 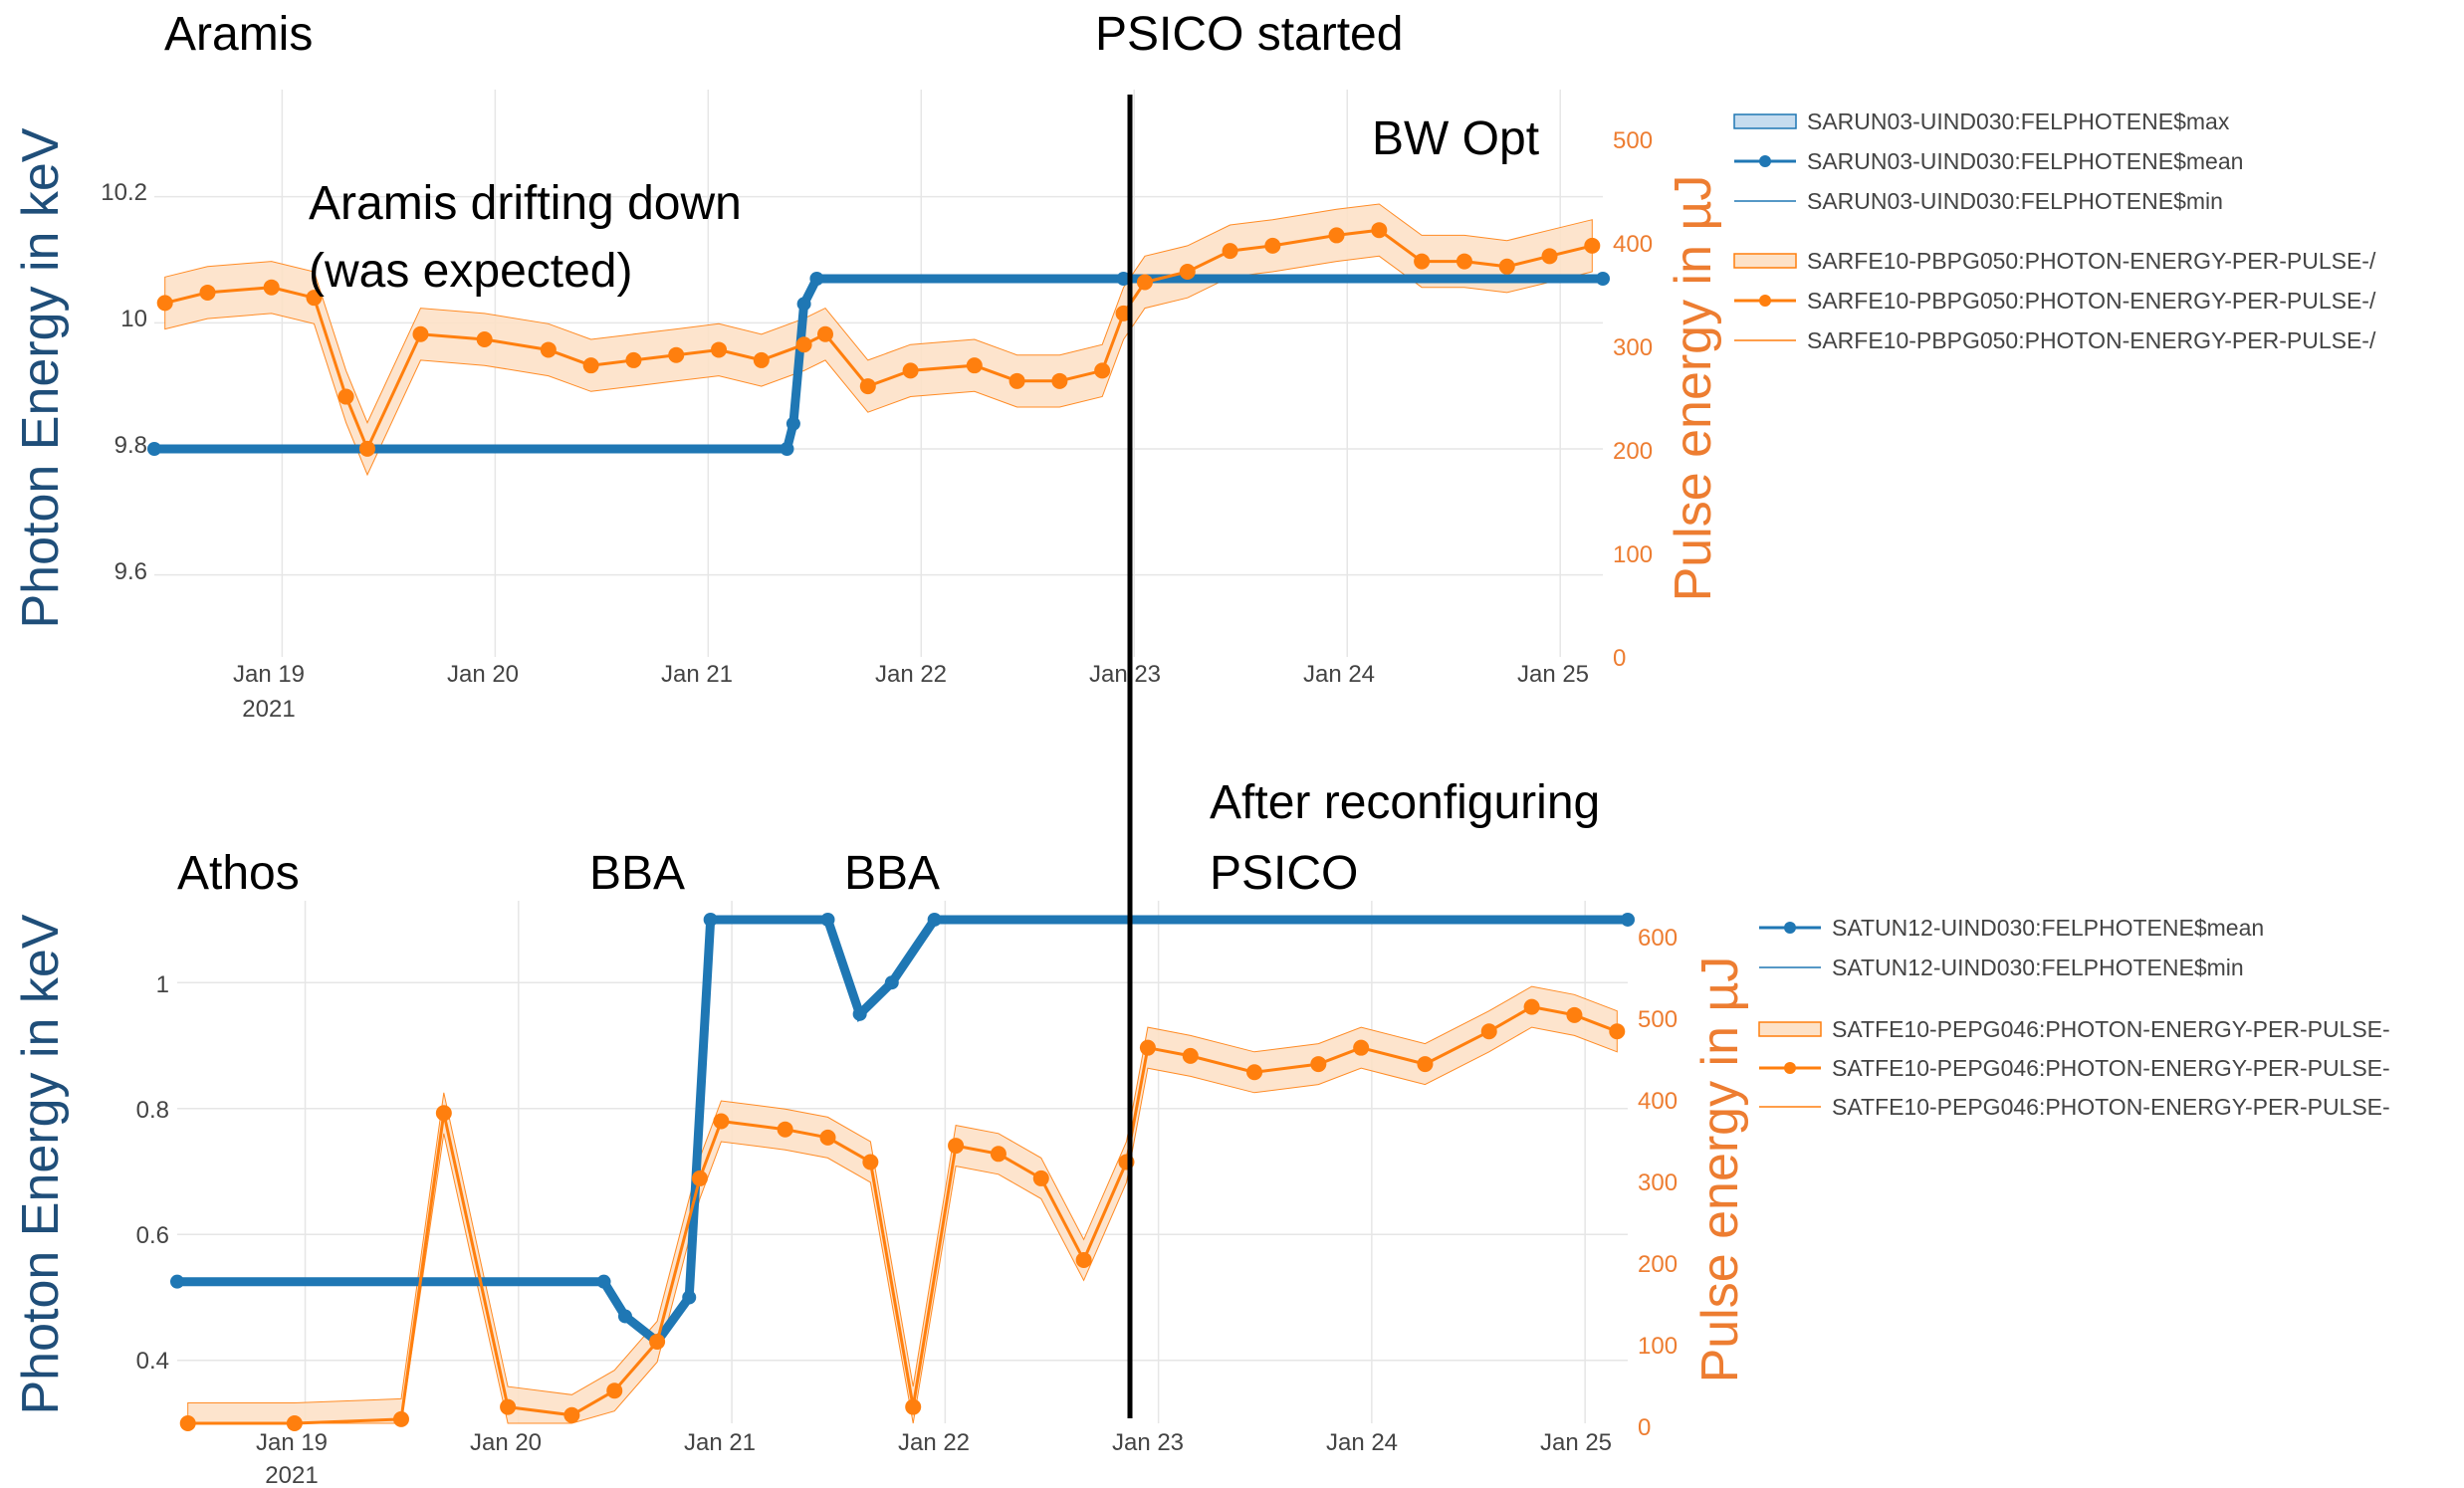 What do you see at coordinates (1790, 1029) in the screenshot?
I see `legend-swatch` at bounding box center [1790, 1029].